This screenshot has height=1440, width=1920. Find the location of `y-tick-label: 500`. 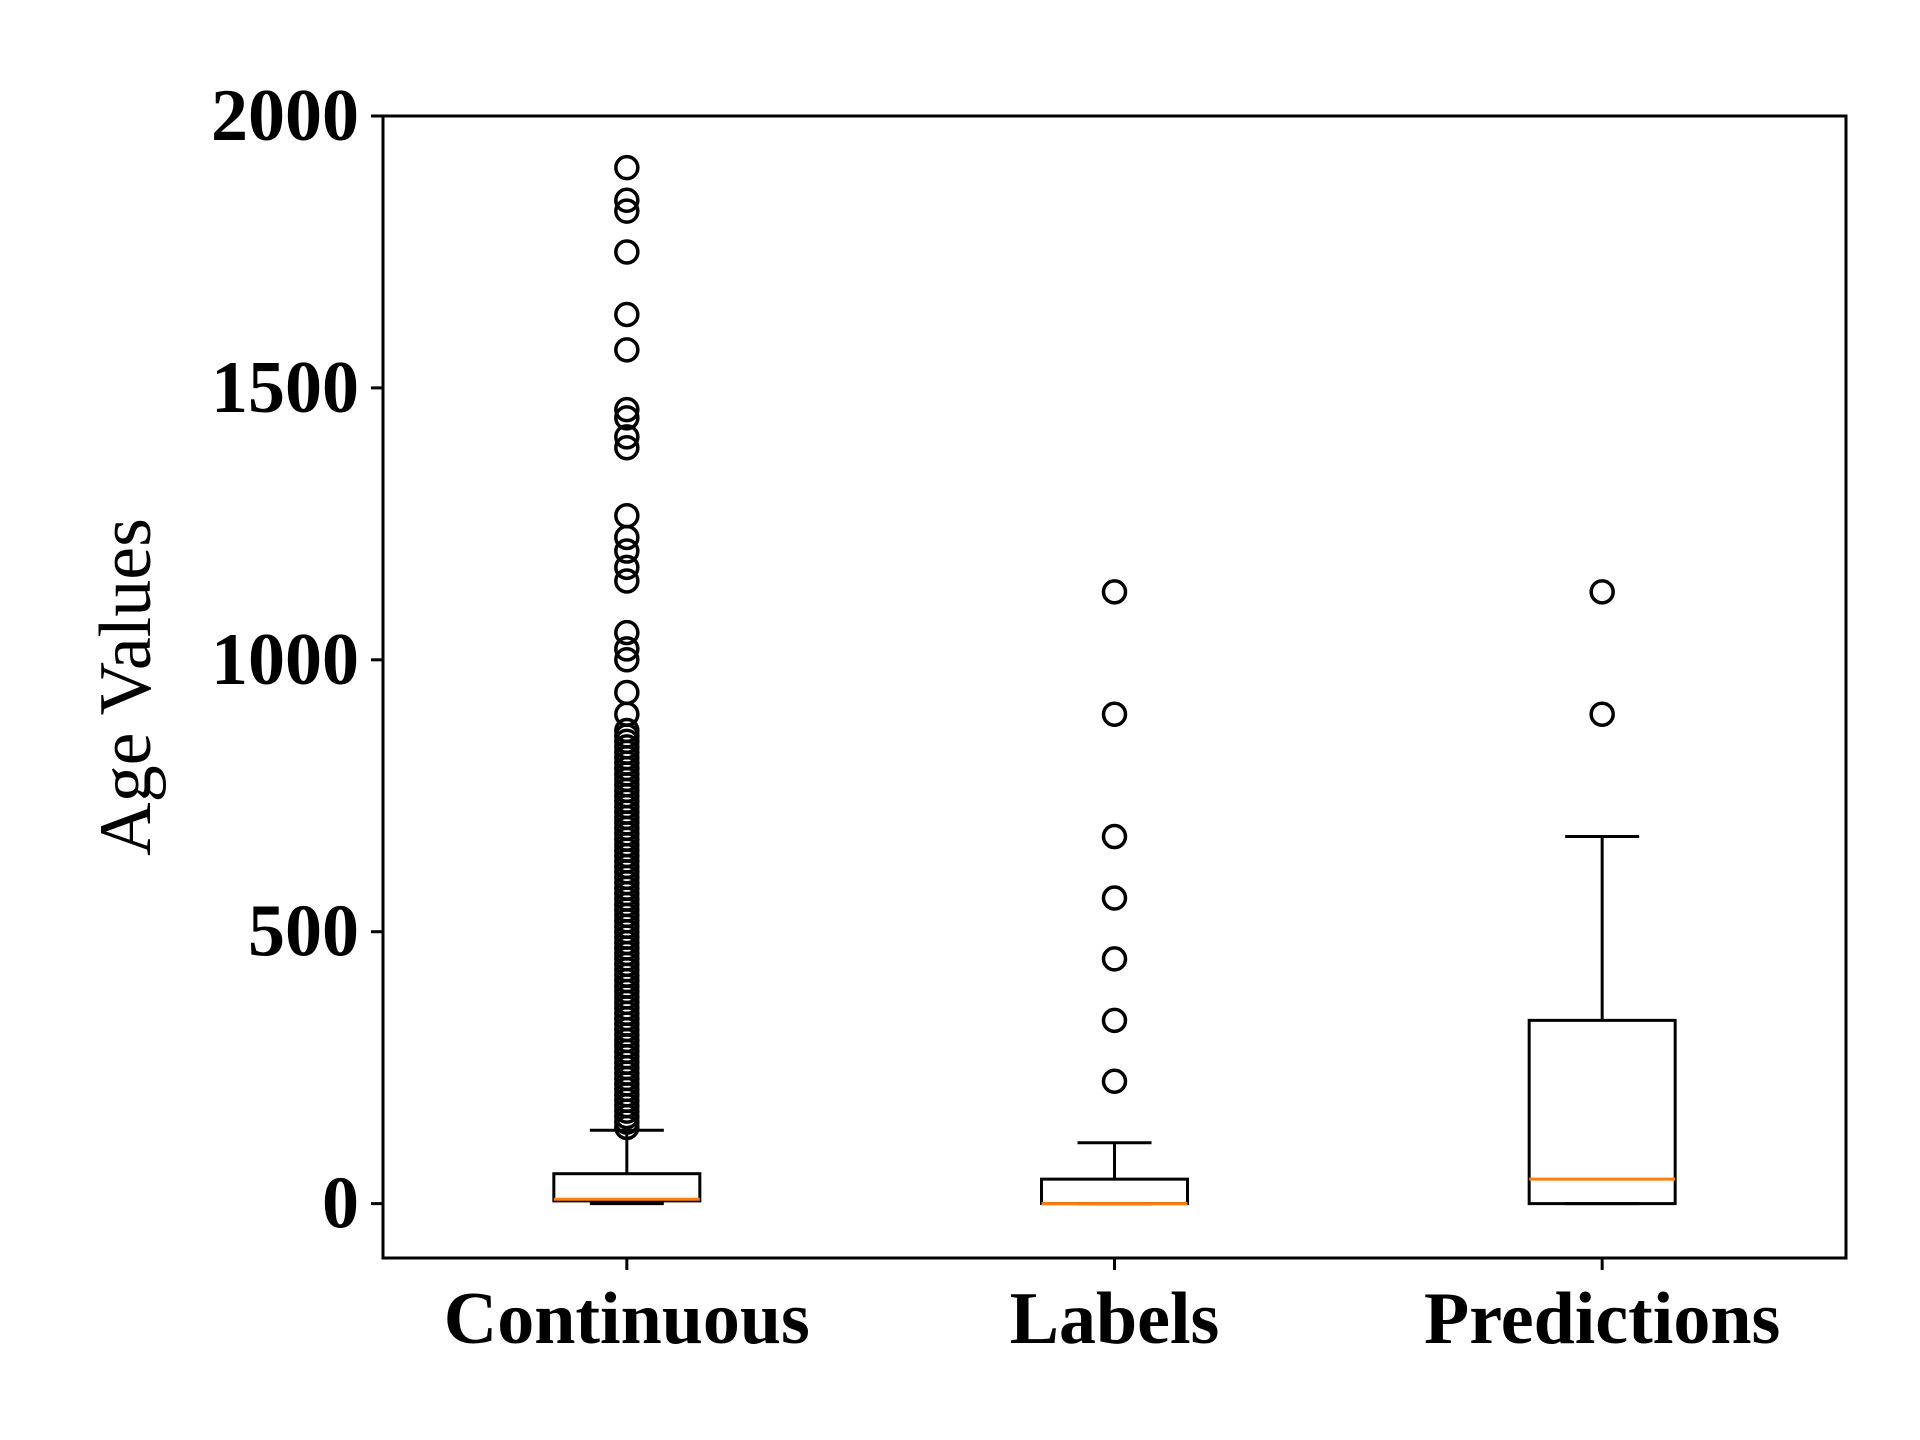

y-tick-label: 500 is located at coordinates (303, 932).